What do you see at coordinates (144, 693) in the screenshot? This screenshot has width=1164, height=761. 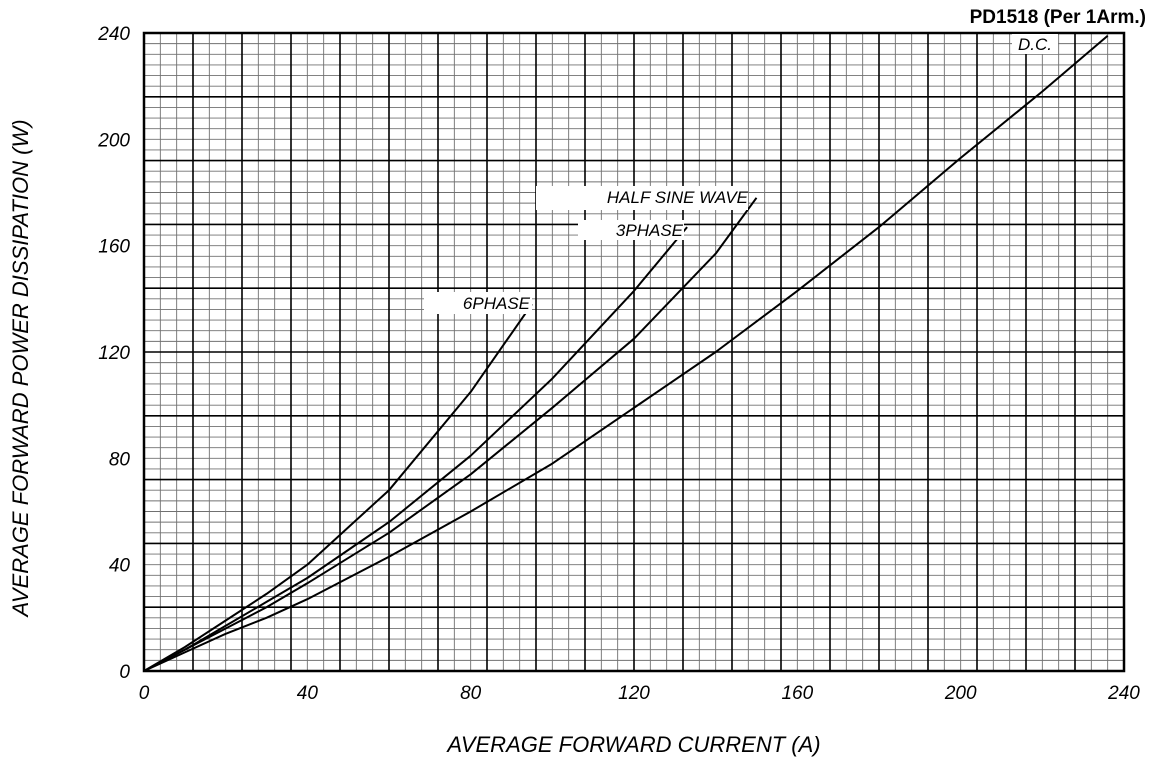 I see `x-tick-label: 0` at bounding box center [144, 693].